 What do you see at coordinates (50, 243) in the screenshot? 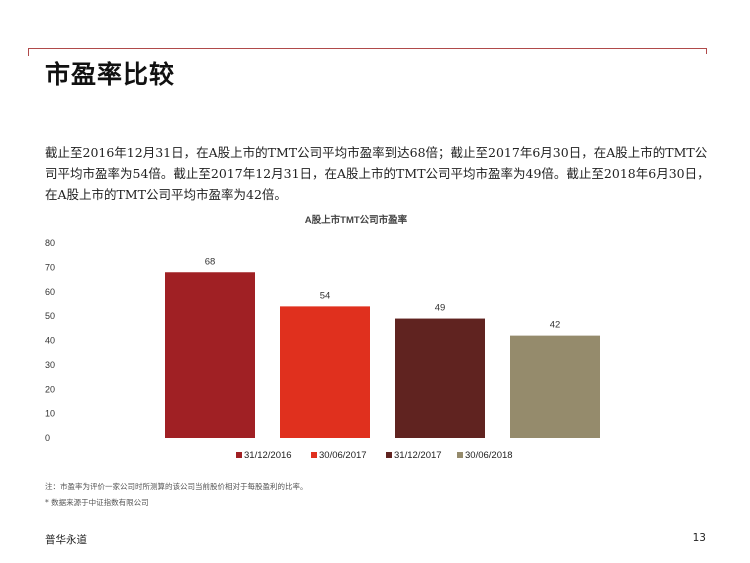
I see `y-tick-label: 80` at bounding box center [50, 243].